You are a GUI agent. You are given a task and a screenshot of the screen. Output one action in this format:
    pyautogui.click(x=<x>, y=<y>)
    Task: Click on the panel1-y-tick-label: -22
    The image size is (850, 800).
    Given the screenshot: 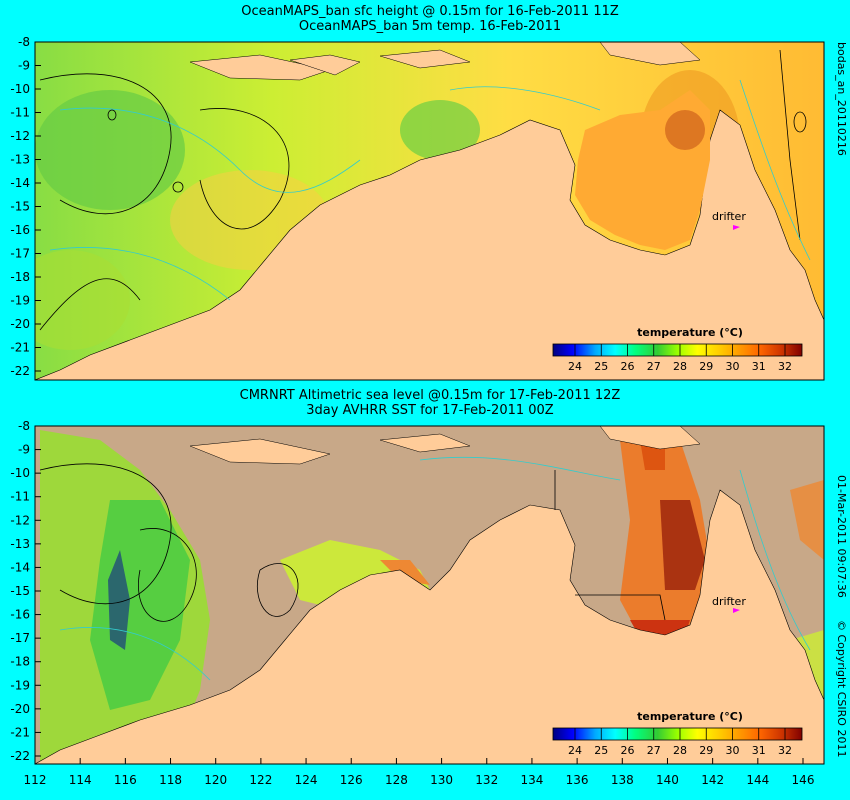 What is the action you would take?
    pyautogui.click(x=20, y=371)
    